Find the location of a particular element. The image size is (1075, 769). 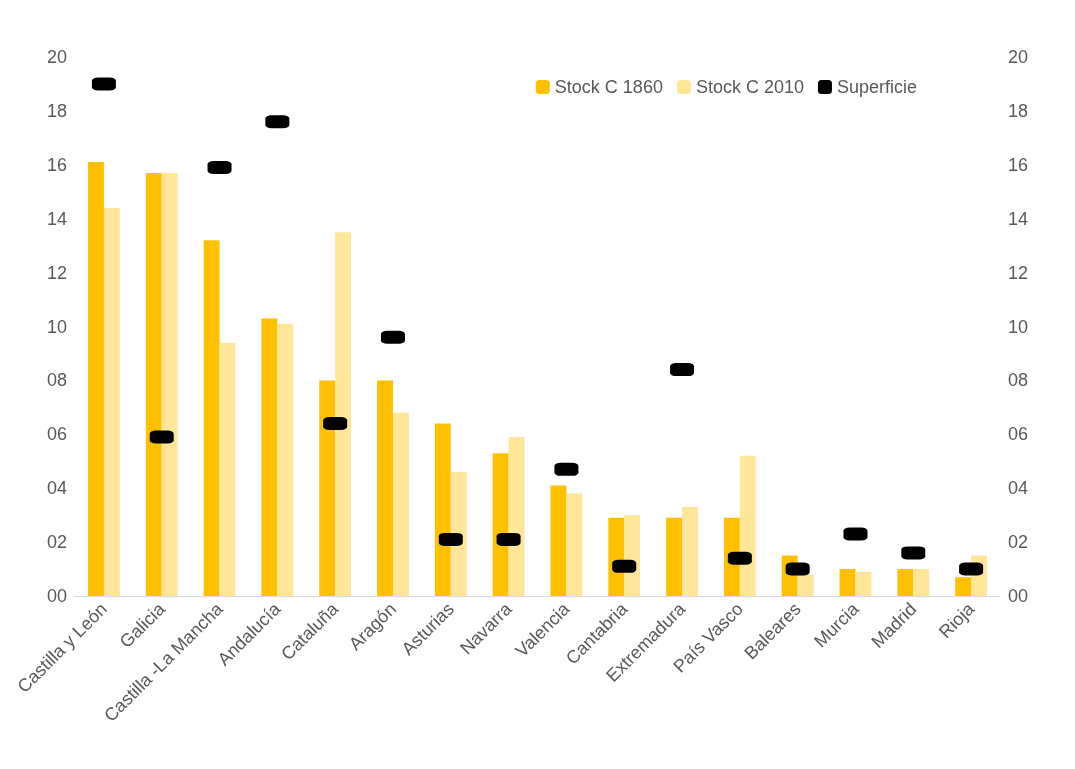

y2-tick-label: 12 is located at coordinates (1018, 272).